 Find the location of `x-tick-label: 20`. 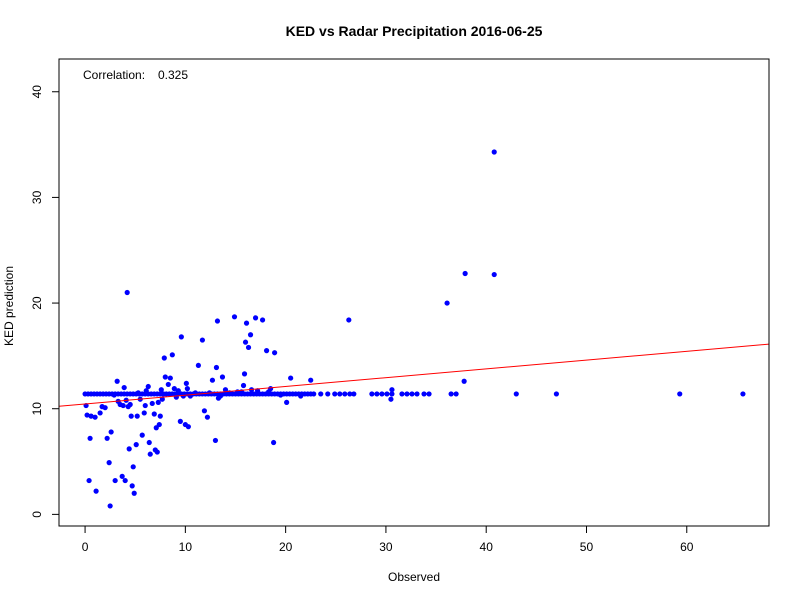

x-tick-label: 20 is located at coordinates (286, 547).